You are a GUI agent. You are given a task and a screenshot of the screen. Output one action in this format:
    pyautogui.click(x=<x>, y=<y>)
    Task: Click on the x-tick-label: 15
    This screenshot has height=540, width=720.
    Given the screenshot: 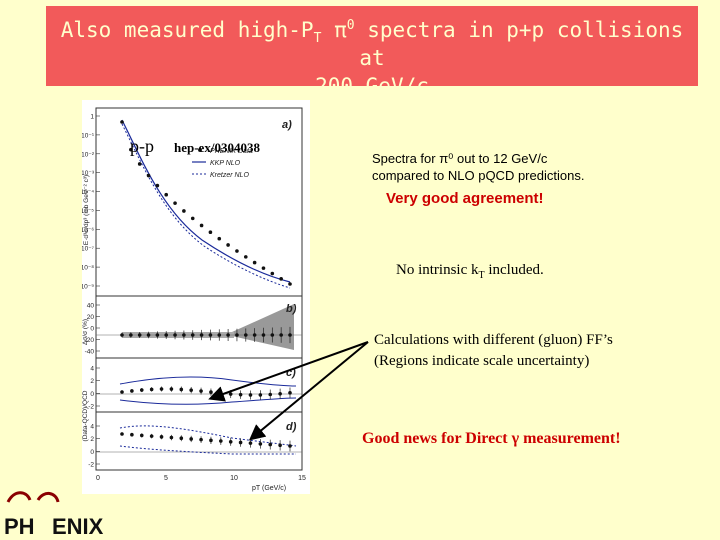 What is the action you would take?
    pyautogui.click(x=302, y=478)
    